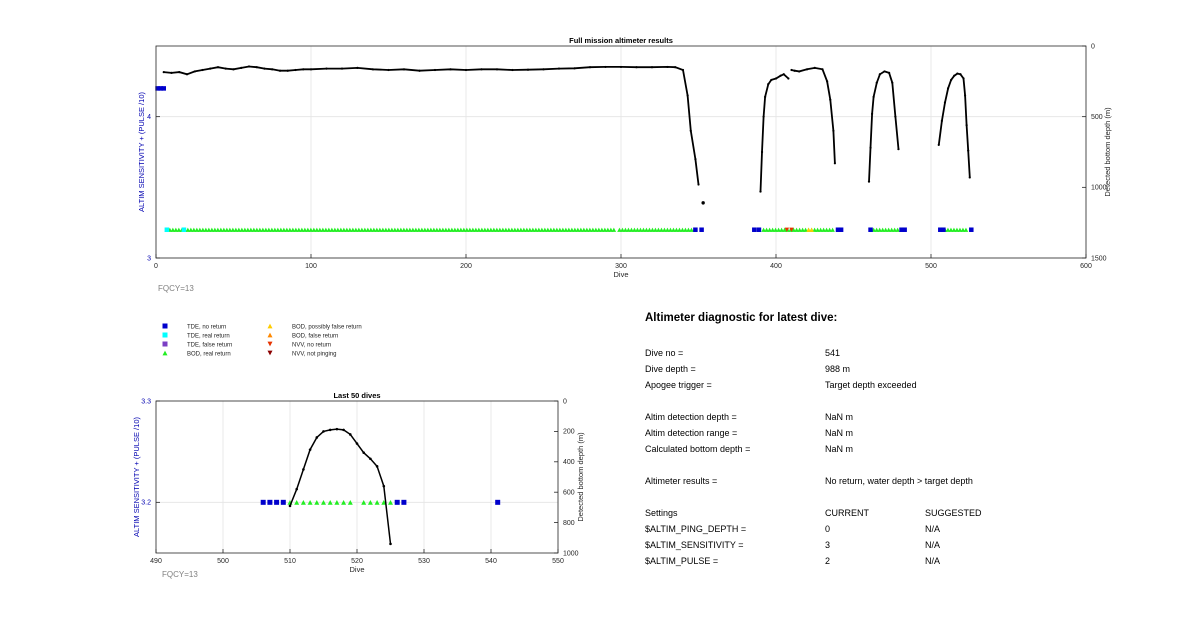 Image resolution: width=1200 pixels, height=622 pixels. Describe the element at coordinates (571, 553) in the screenshot. I see `y2-tick-label: 1000` at that location.